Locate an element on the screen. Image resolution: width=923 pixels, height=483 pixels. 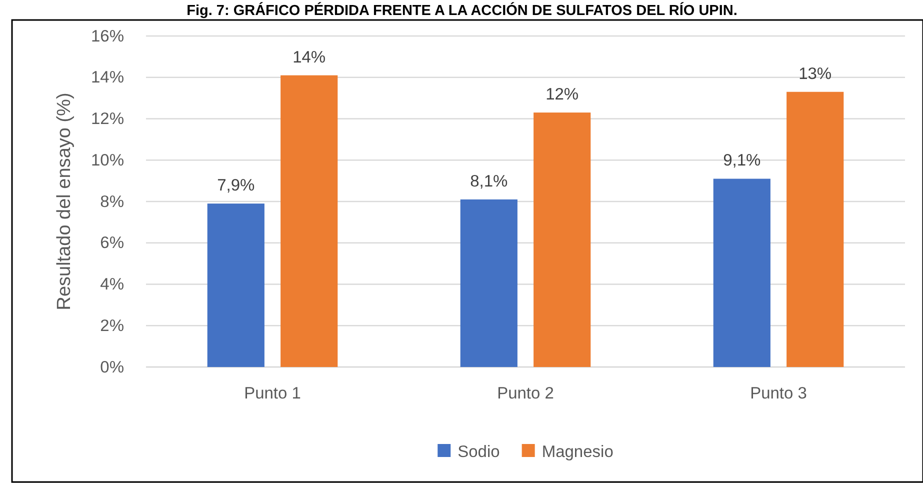
y-tick-label: 8% is located at coordinates (112, 201).